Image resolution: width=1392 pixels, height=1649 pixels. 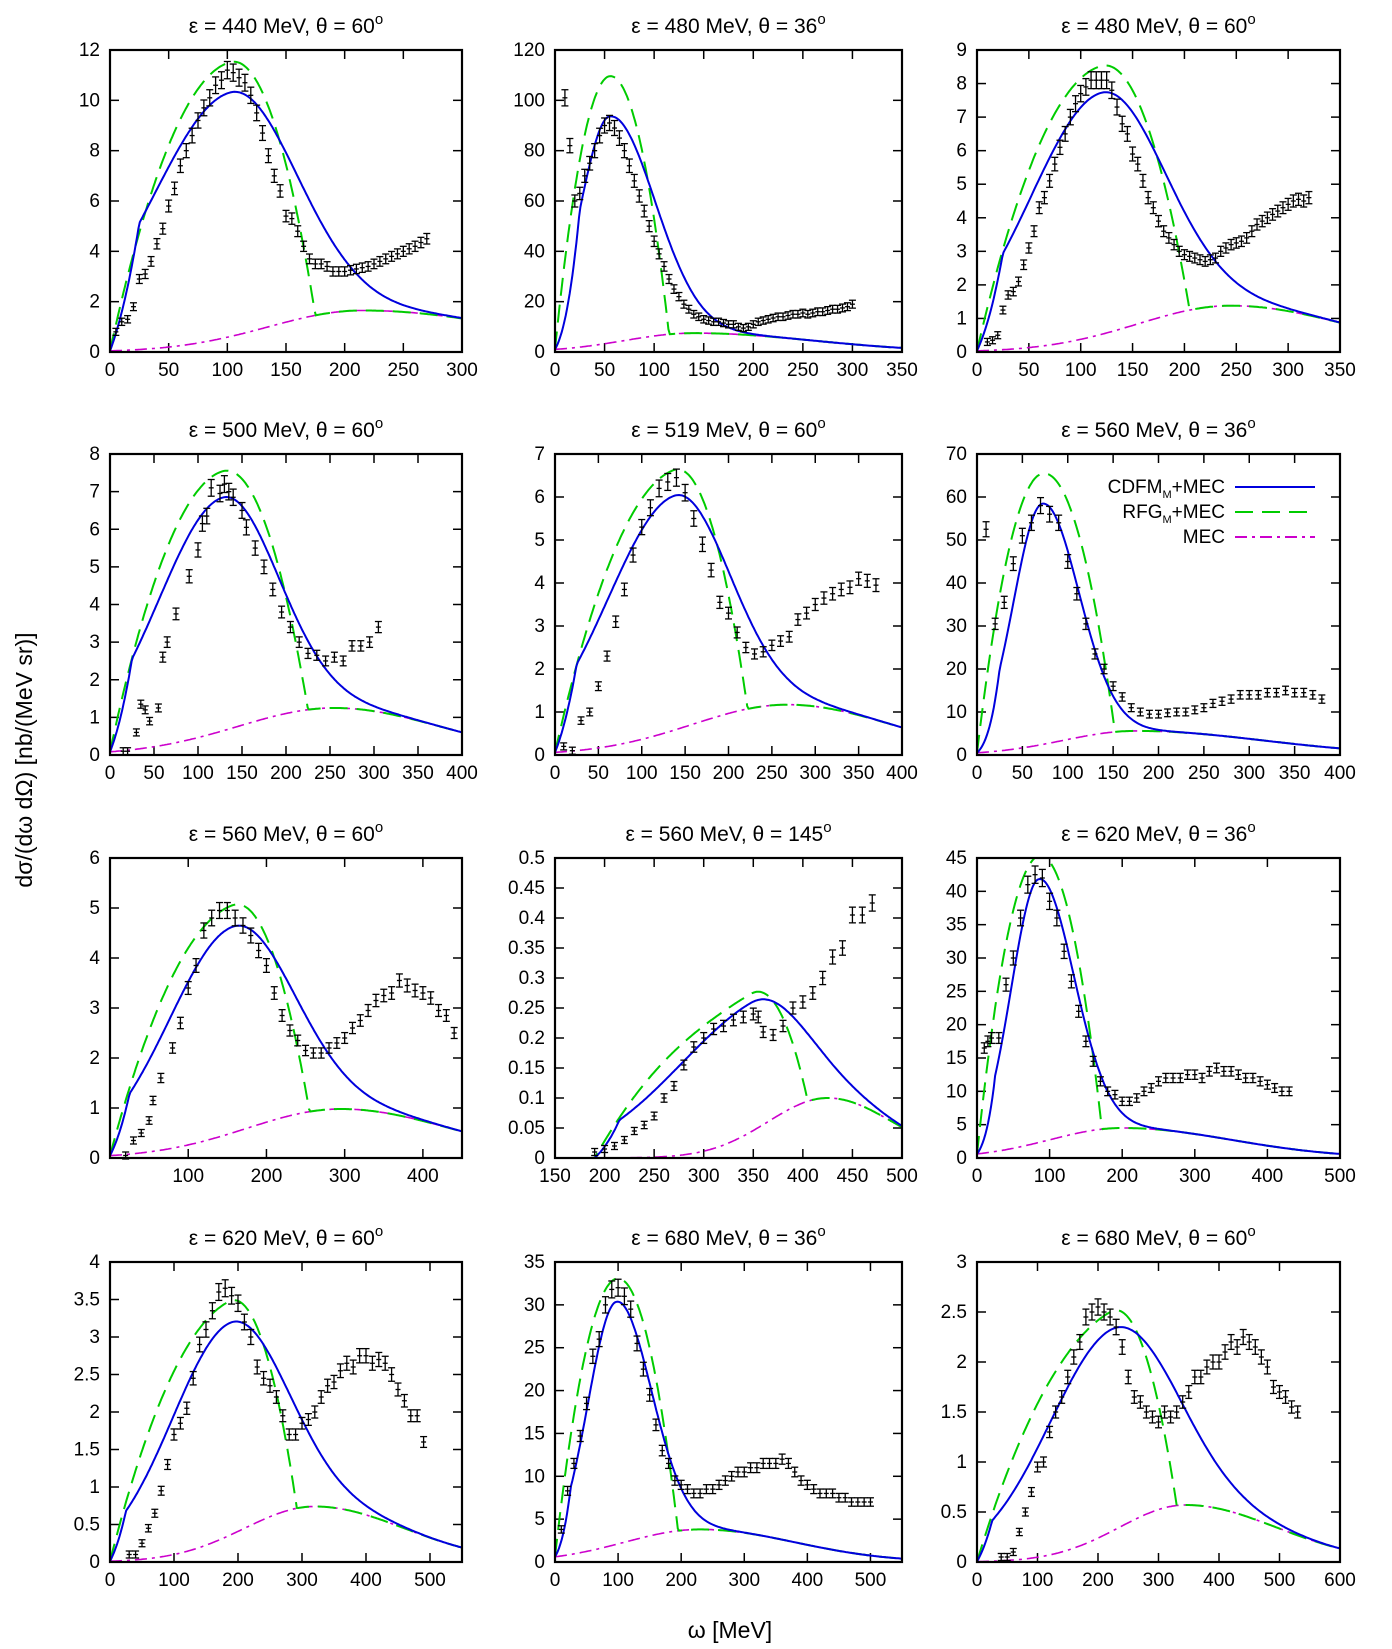 I want to click on data-points, so click(x=271, y=198).